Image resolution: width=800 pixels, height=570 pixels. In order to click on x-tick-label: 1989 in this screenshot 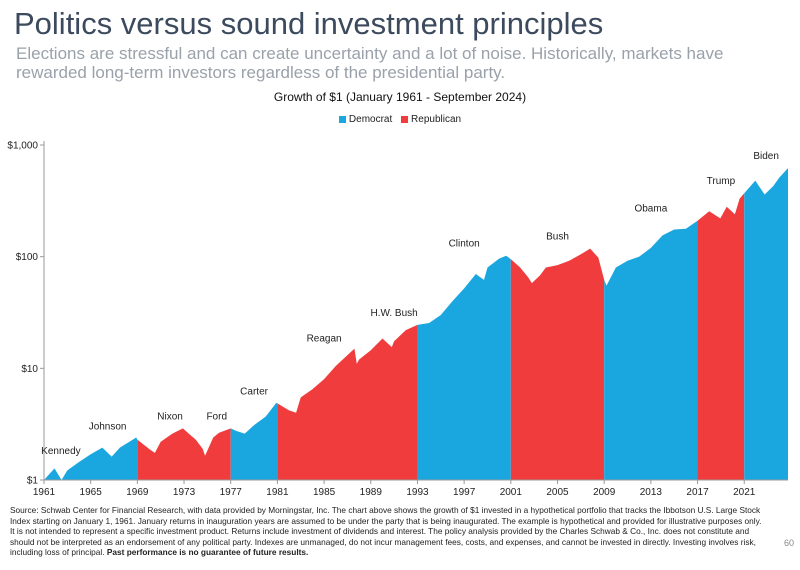, I will do `click(371, 492)`.